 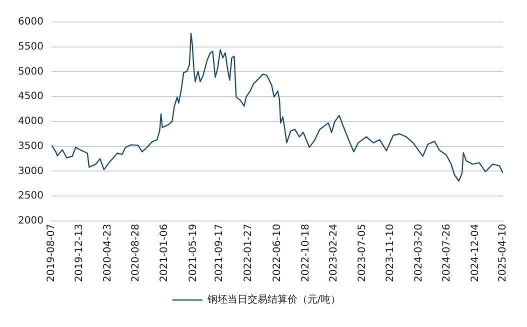 I want to click on y-tick-label: 3500, so click(x=31, y=146).